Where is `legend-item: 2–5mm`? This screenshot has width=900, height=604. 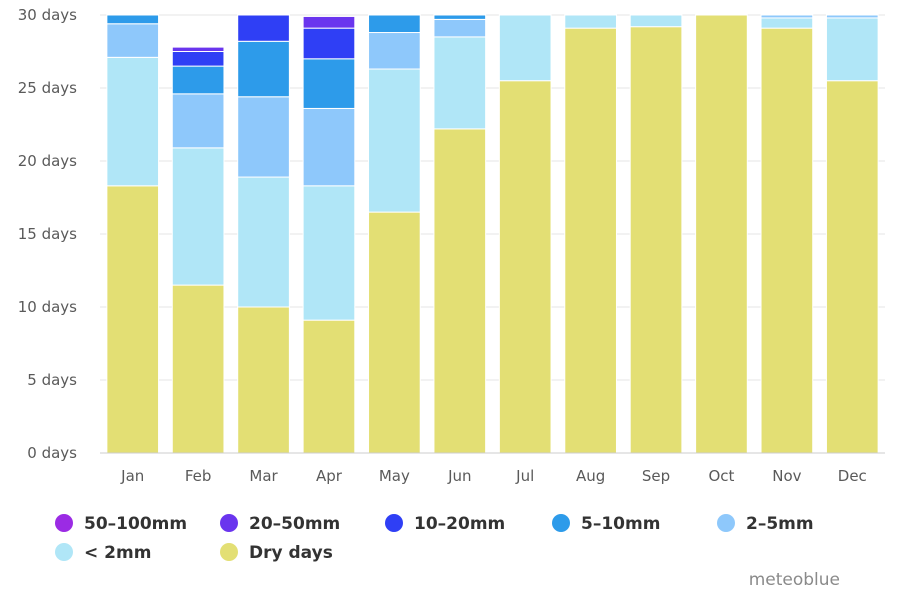
legend-item: 2–5mm is located at coordinates (765, 524).